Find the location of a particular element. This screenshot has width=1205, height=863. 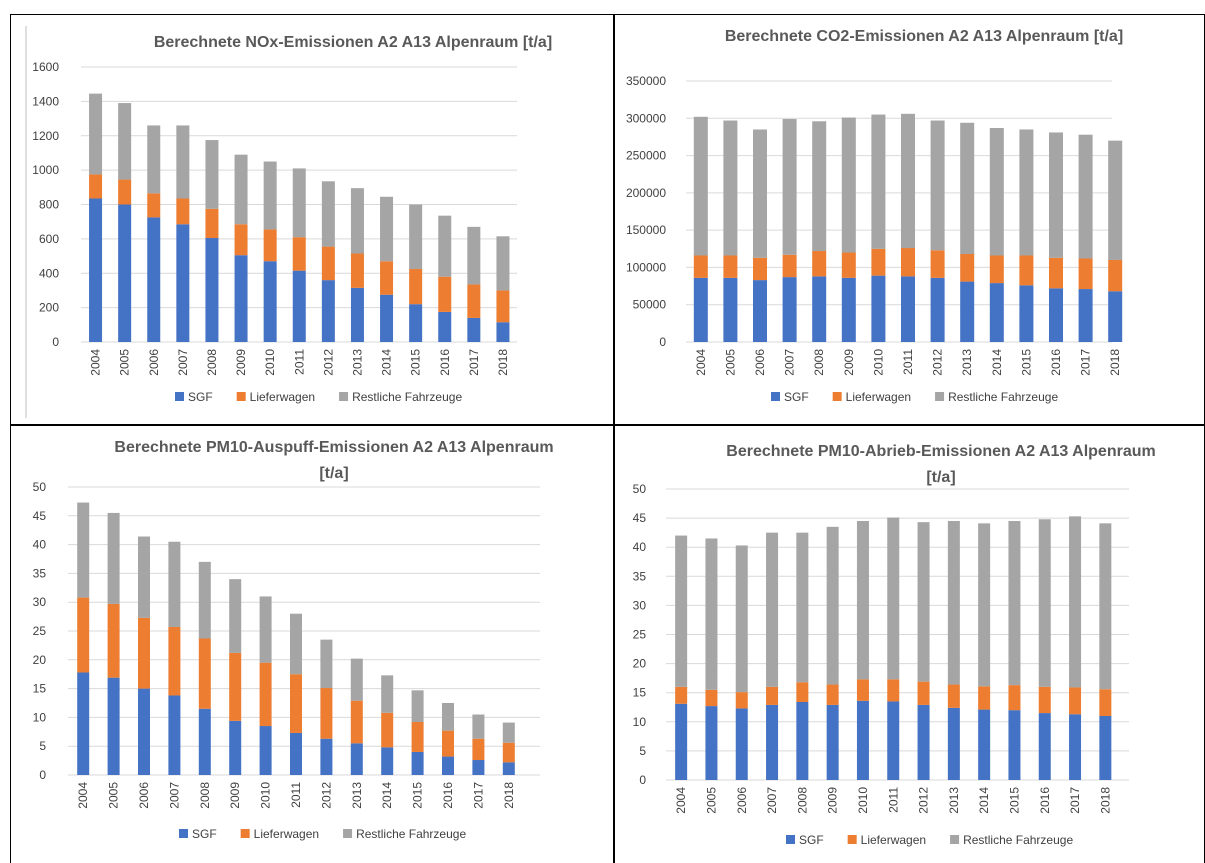

bar-lieferwagen-2014 is located at coordinates (387, 278).